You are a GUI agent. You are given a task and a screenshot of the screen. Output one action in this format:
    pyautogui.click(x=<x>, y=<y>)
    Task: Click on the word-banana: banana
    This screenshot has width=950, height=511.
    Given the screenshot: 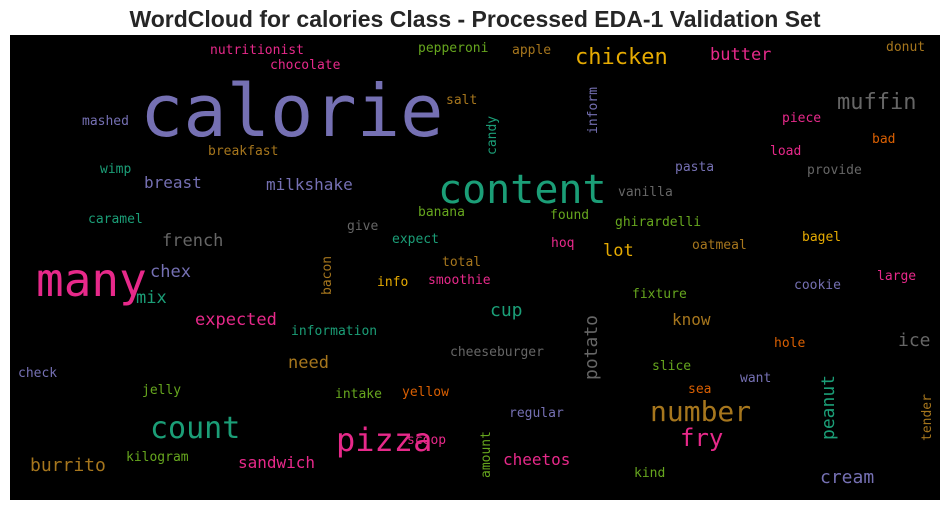 What is the action you would take?
    pyautogui.click(x=441, y=212)
    